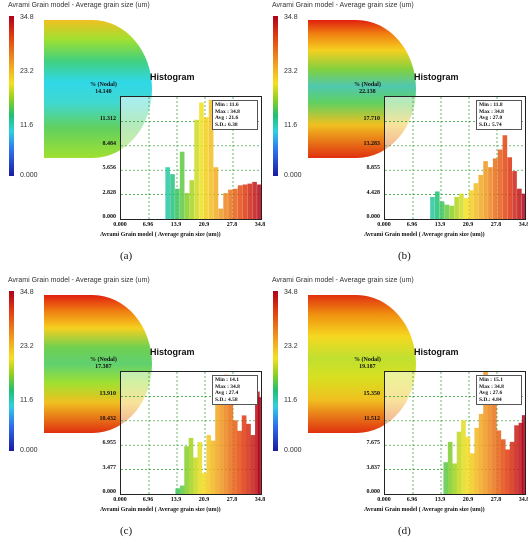 This screenshot has height=550, width=528. What do you see at coordinates (372, 143) in the screenshot?
I see `y-tick-label: 13.283` at bounding box center [372, 143].